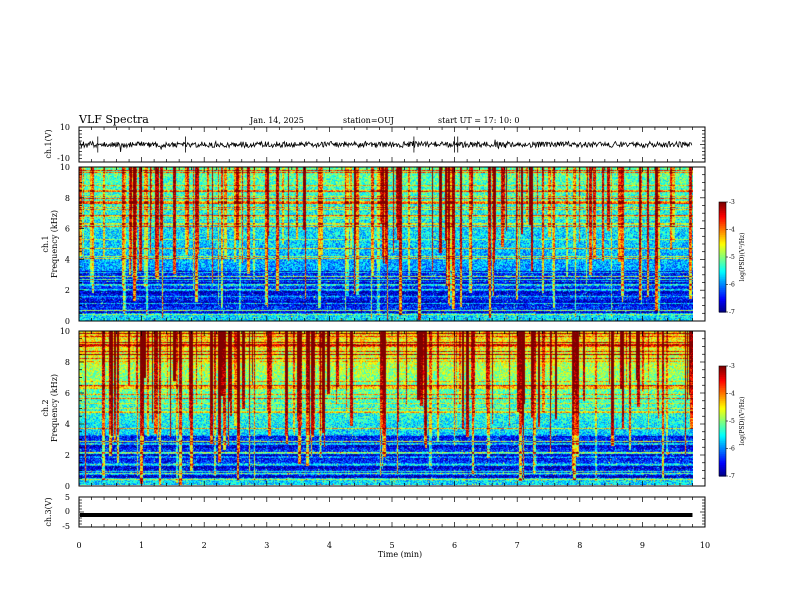 The width and height of the screenshot is (792, 612). I want to click on ch1-spectrogram-yticklabels: 0 2 4 6 8 10, so click(65, 244).